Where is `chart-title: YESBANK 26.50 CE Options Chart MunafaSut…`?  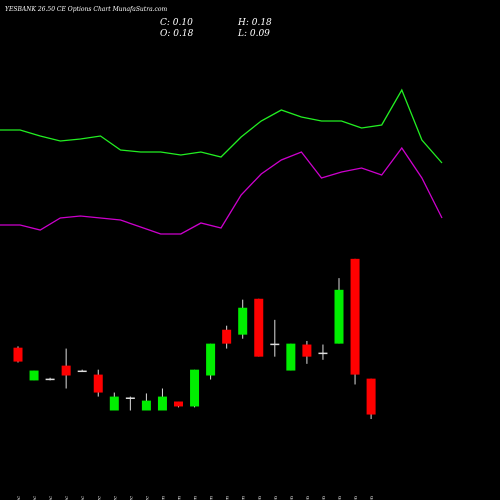
chart-title: YESBANK 26.50 CE Options Chart MunafaSut… is located at coordinates (86, 9).